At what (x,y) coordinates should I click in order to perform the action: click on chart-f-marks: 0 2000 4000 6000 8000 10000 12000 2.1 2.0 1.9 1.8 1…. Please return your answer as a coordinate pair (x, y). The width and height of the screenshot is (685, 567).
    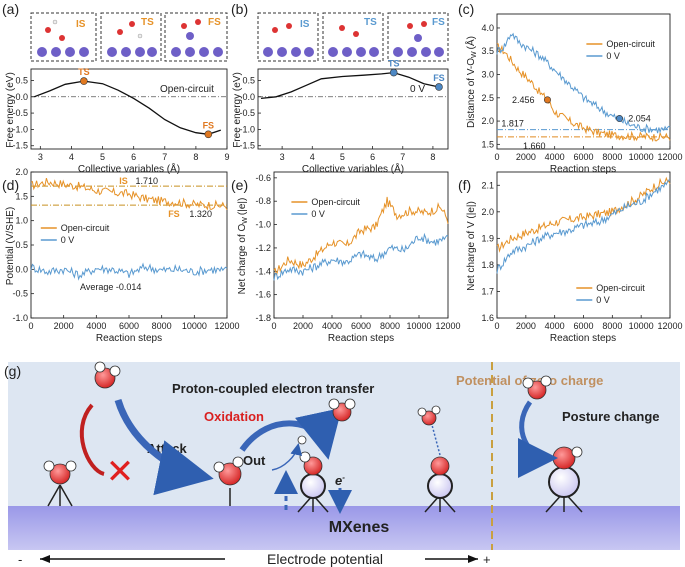
    Looking at the image, I should click on (582, 253).